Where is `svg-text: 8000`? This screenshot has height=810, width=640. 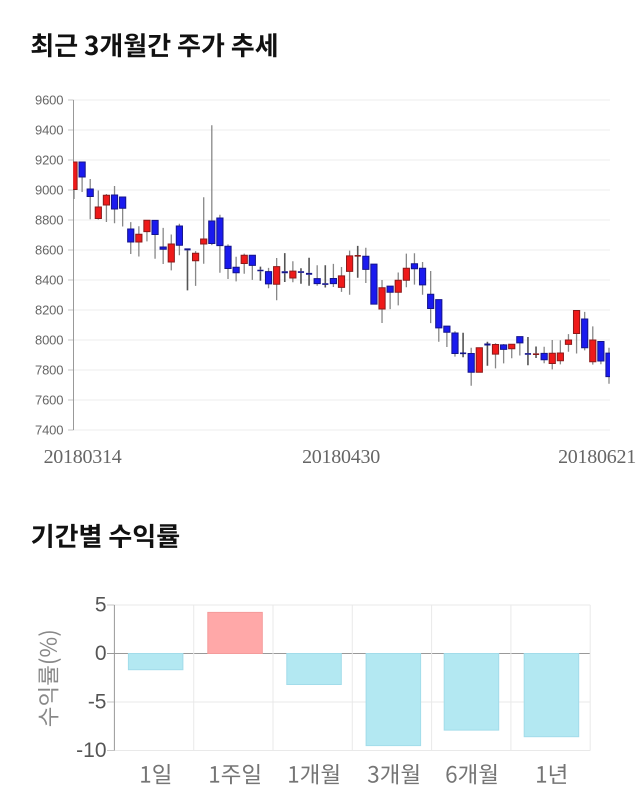 svg-text: 8000 is located at coordinates (49, 340).